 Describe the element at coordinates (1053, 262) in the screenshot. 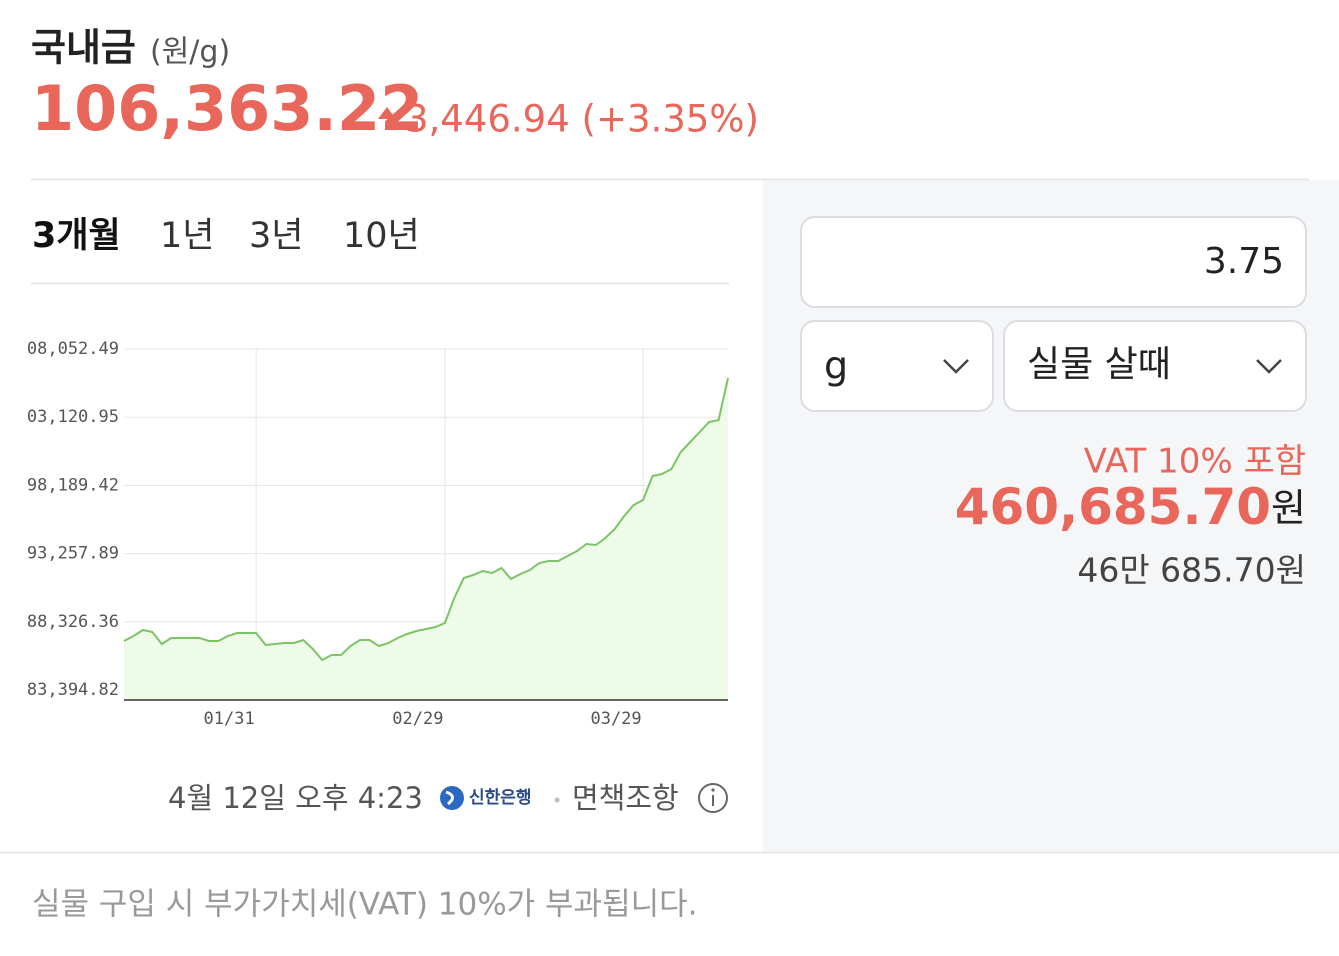

I see `amount-input` at that location.